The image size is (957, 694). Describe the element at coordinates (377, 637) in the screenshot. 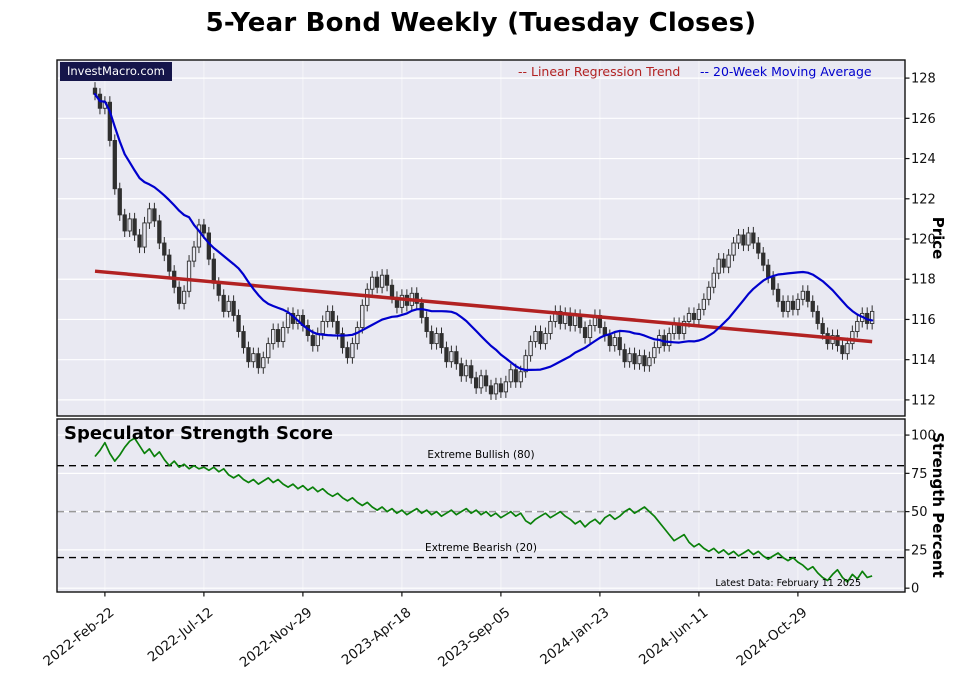

I see `x-tick-label: 2023-Apr-18` at that location.